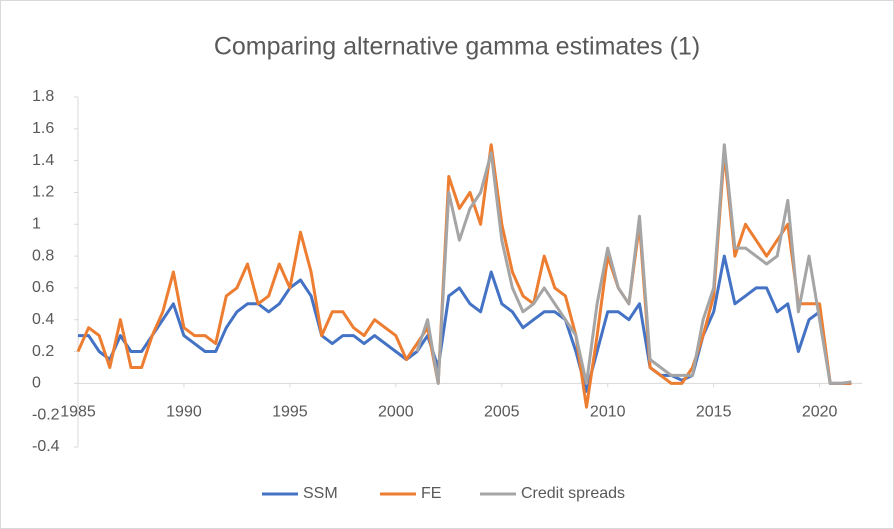 The width and height of the screenshot is (894, 529). What do you see at coordinates (396, 412) in the screenshot?
I see `x-tick-label: 2000` at bounding box center [396, 412].